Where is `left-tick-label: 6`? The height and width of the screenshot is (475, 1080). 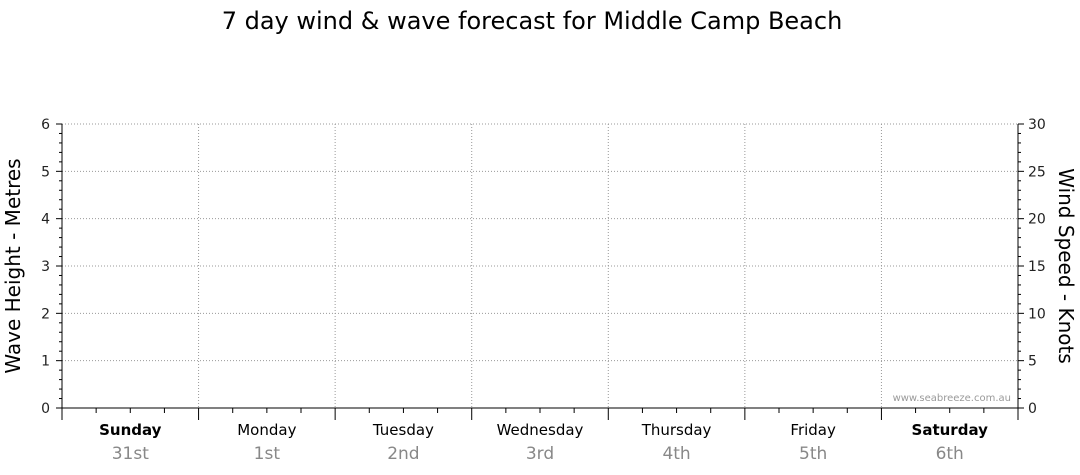 left-tick-label: 6 is located at coordinates (45, 125).